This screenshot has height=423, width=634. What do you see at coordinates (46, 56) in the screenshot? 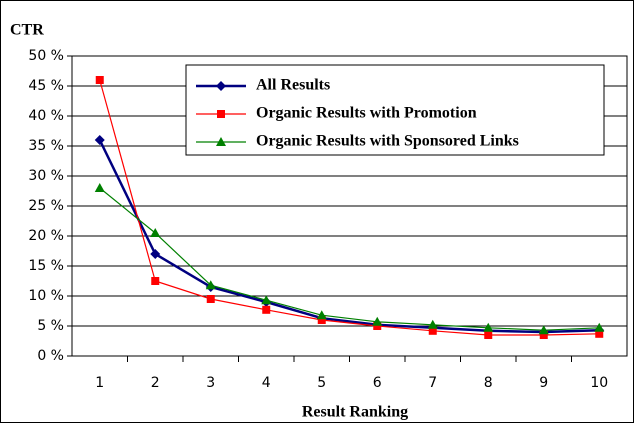
I see `y-tick-label: 50 %` at bounding box center [46, 56].